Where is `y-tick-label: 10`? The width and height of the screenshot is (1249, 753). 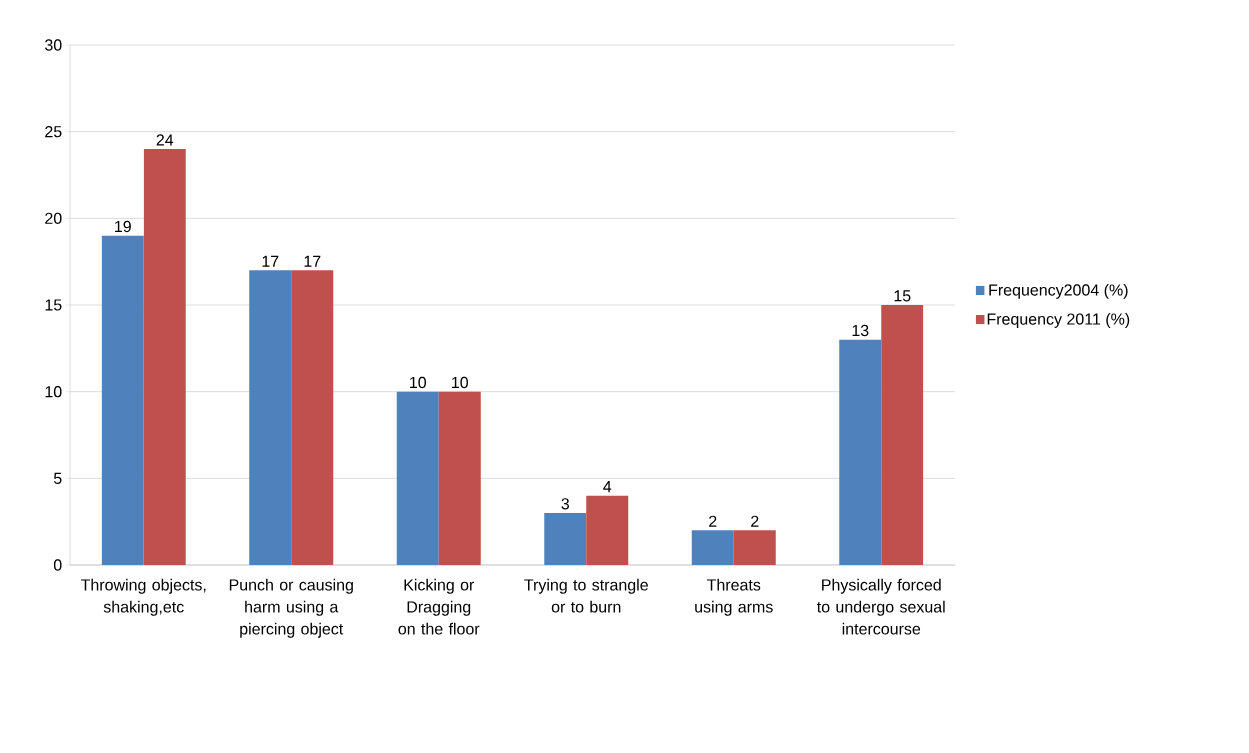 y-tick-label: 10 is located at coordinates (53, 392).